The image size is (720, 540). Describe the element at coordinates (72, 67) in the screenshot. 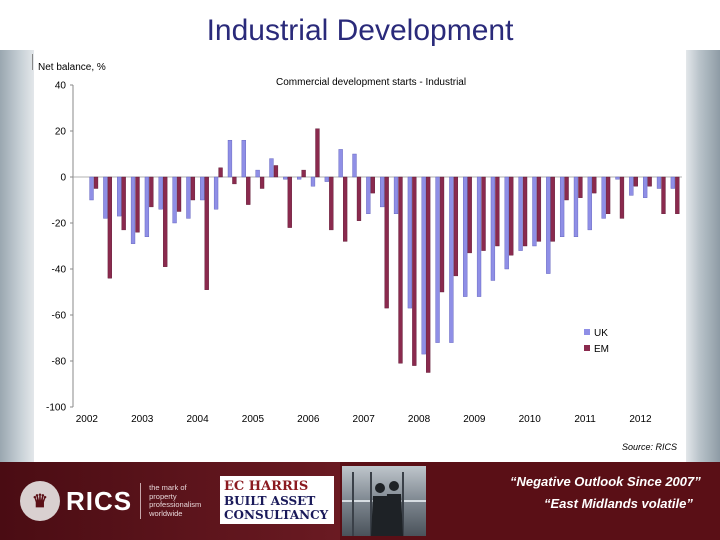

I see `y-axis-title: Net balance, %` at that location.